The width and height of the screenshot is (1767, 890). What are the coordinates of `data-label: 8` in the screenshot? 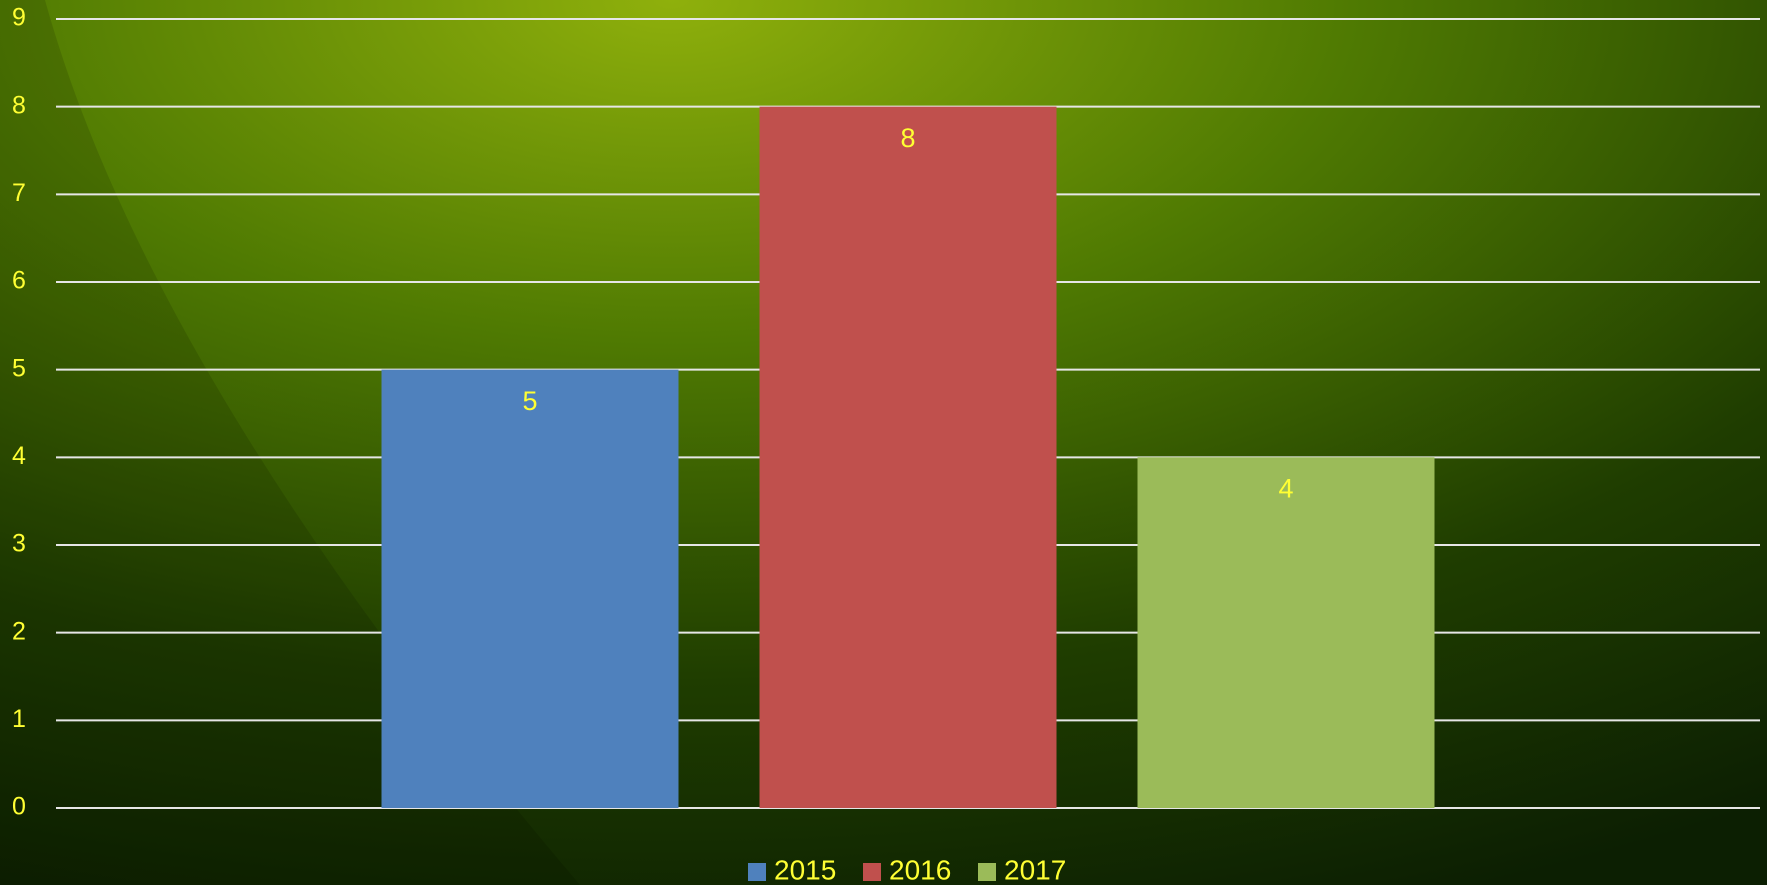 It's located at (907, 138).